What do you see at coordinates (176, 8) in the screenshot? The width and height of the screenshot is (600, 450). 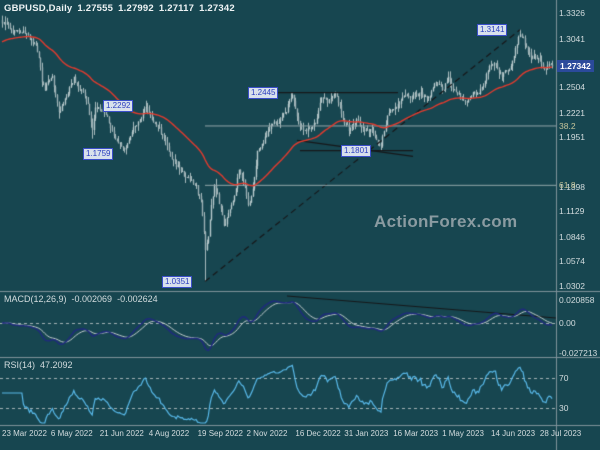 I see `low-value: 1.27117` at bounding box center [176, 8].